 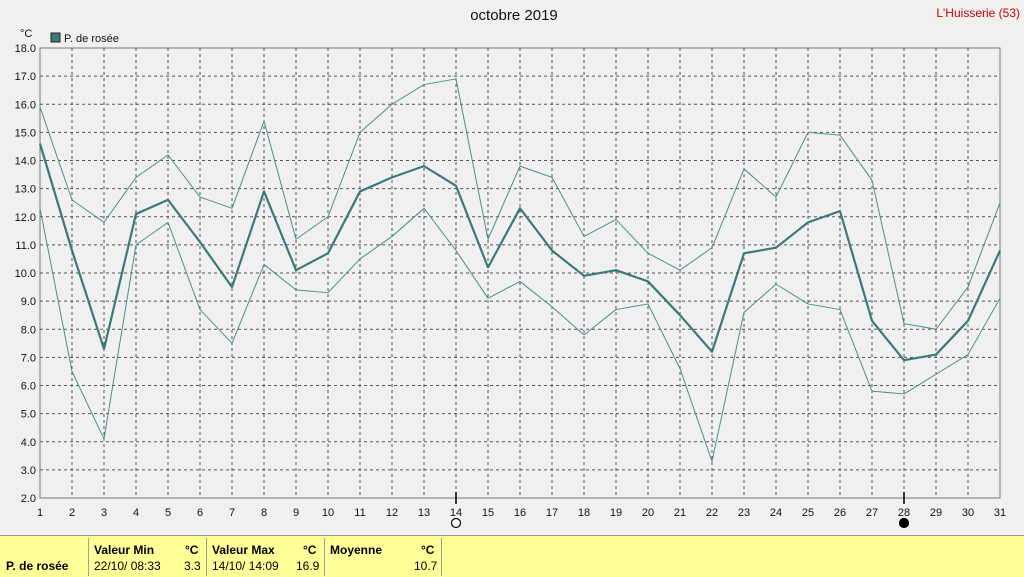 What do you see at coordinates (359, 513) in the screenshot?
I see `x-tick-label: 11` at bounding box center [359, 513].